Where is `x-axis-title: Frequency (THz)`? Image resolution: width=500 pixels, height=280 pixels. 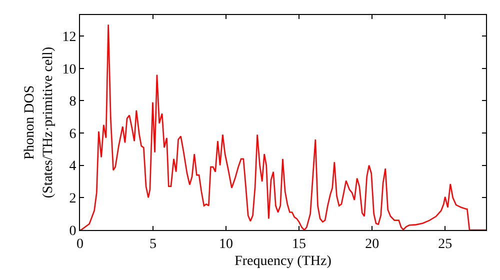 x-axis-title: Frequency (THz) is located at coordinates (283, 262).